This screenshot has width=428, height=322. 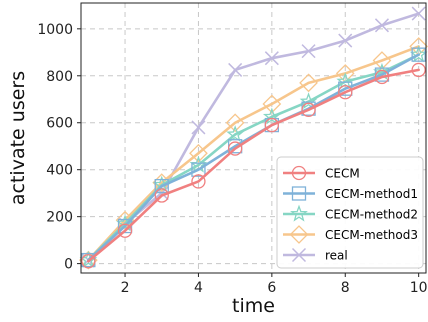 I want to click on y-tick-label: 600, so click(x=59, y=124).